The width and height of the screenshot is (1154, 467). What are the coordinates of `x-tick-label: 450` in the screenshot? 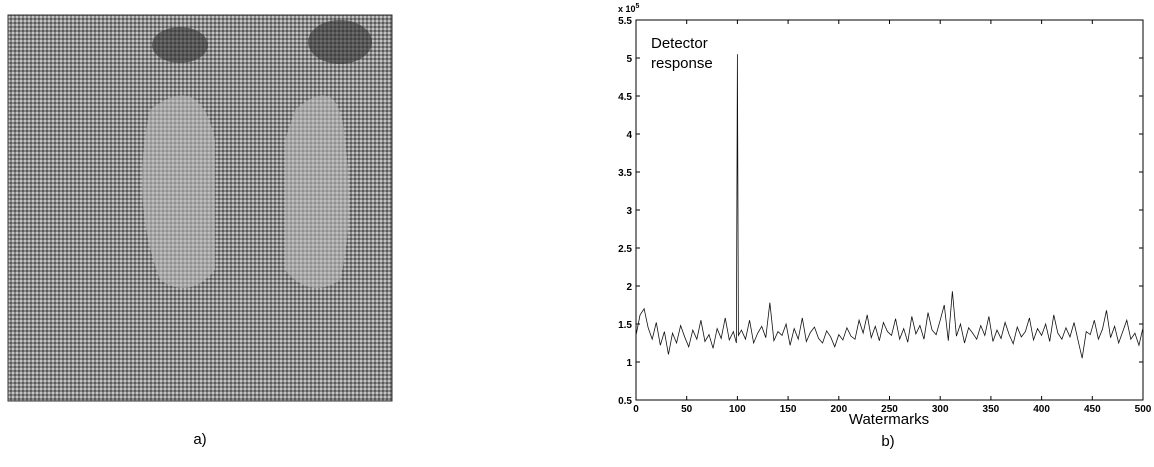 It's located at (1092, 409).